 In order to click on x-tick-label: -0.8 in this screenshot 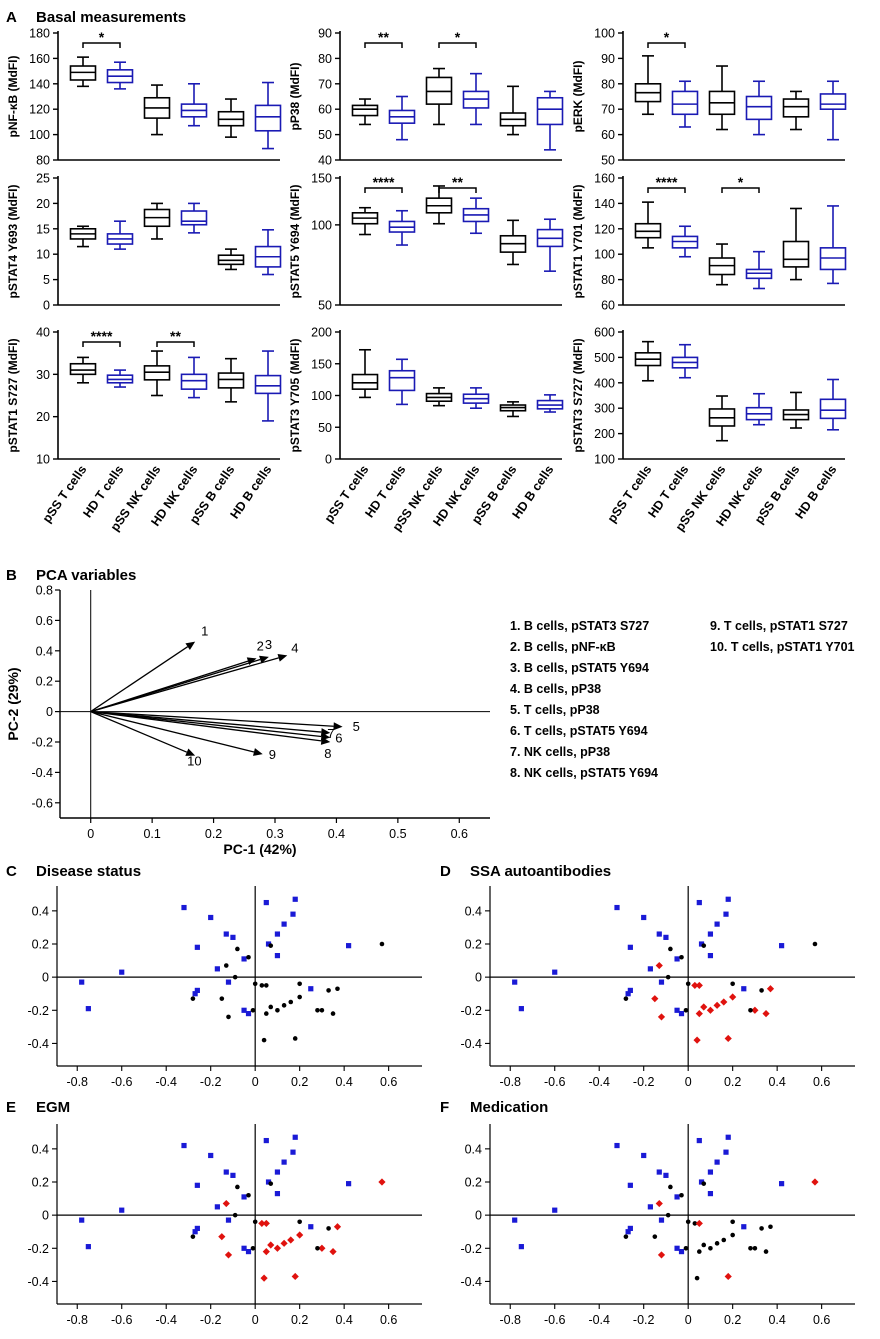, I will do `click(510, 1082)`.